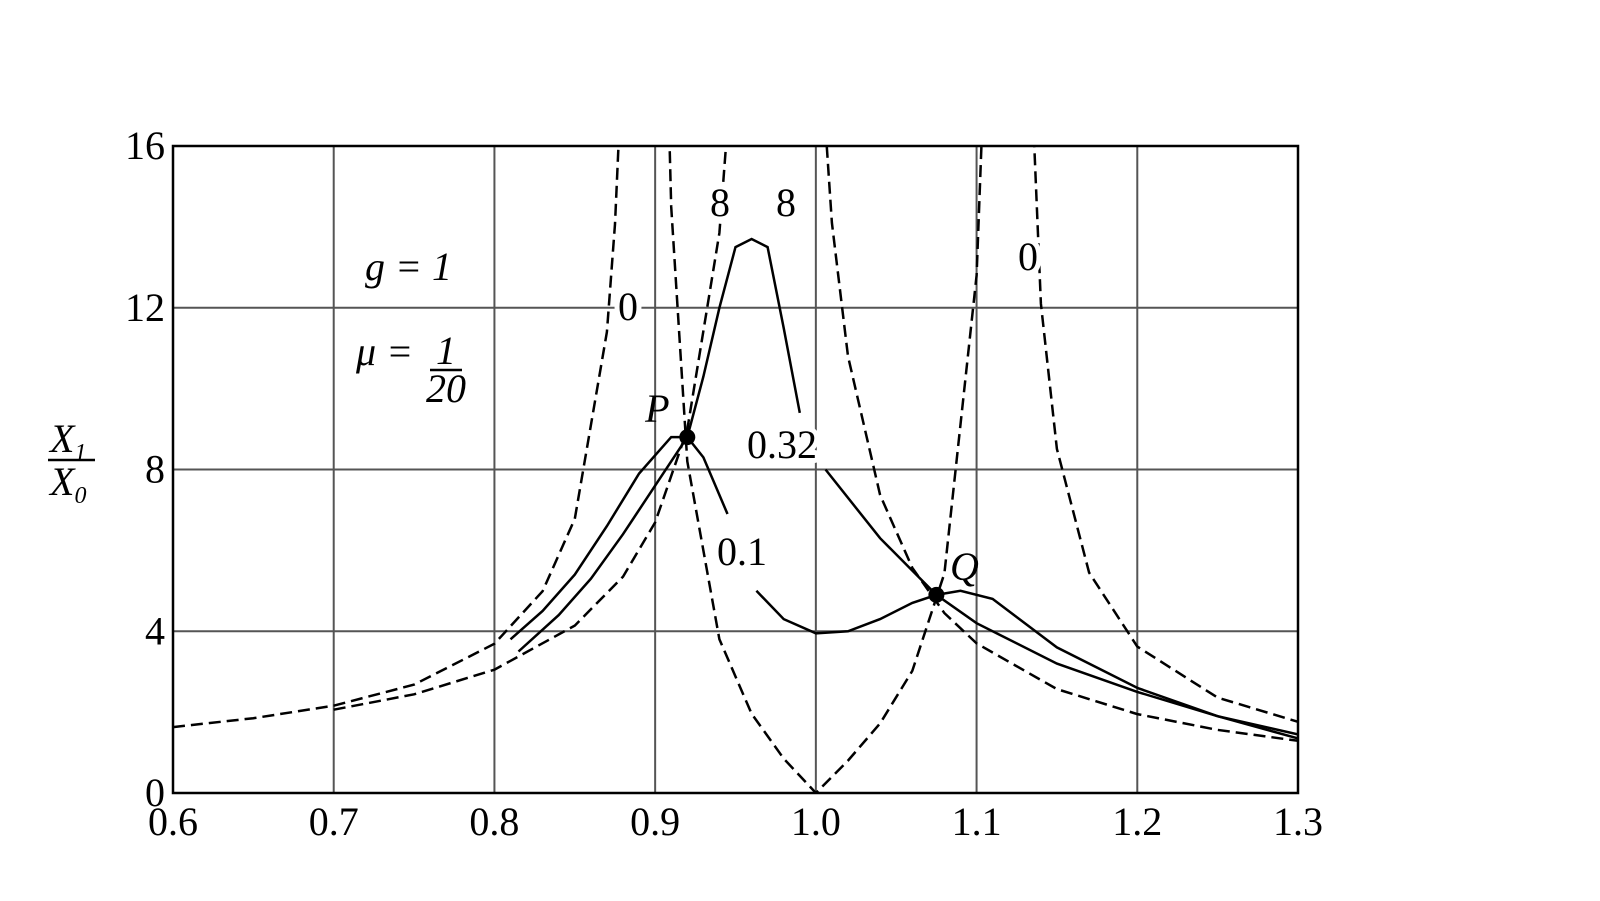  Describe the element at coordinates (145, 145) in the screenshot. I see `y-tick-label: 16` at that location.